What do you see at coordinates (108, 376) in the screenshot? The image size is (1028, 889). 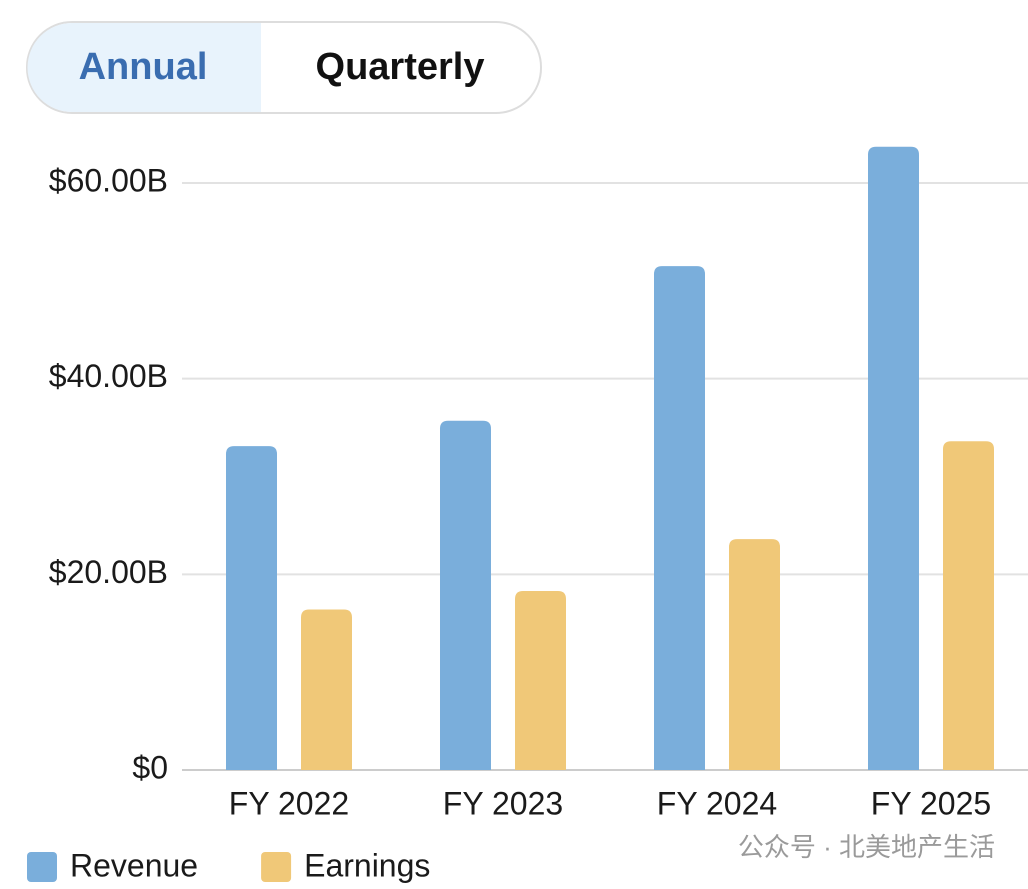 I see `y-tick-label: $40.00B` at bounding box center [108, 376].